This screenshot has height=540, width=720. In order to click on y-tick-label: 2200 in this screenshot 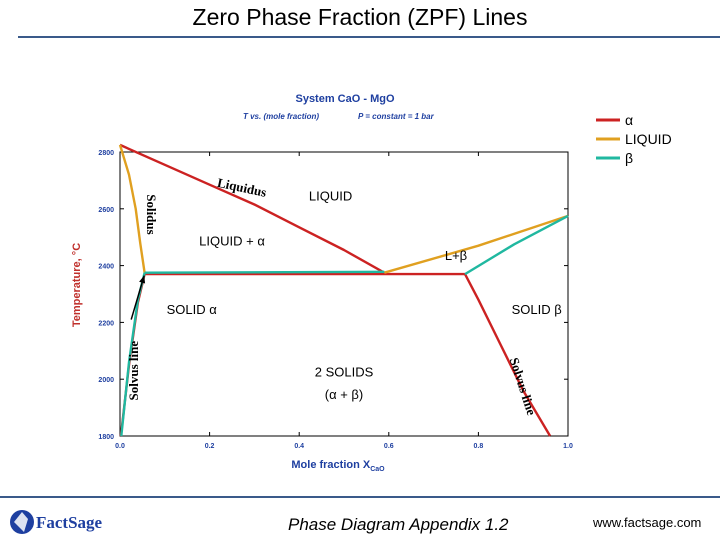, I will do `click(106, 323)`.